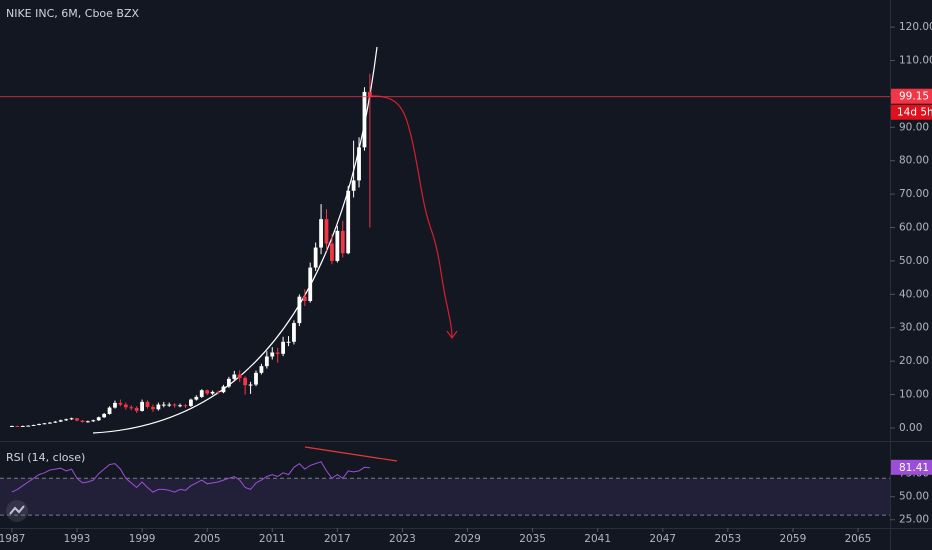 The width and height of the screenshot is (932, 550). I want to click on y-tick-label: 40.00, so click(914, 294).